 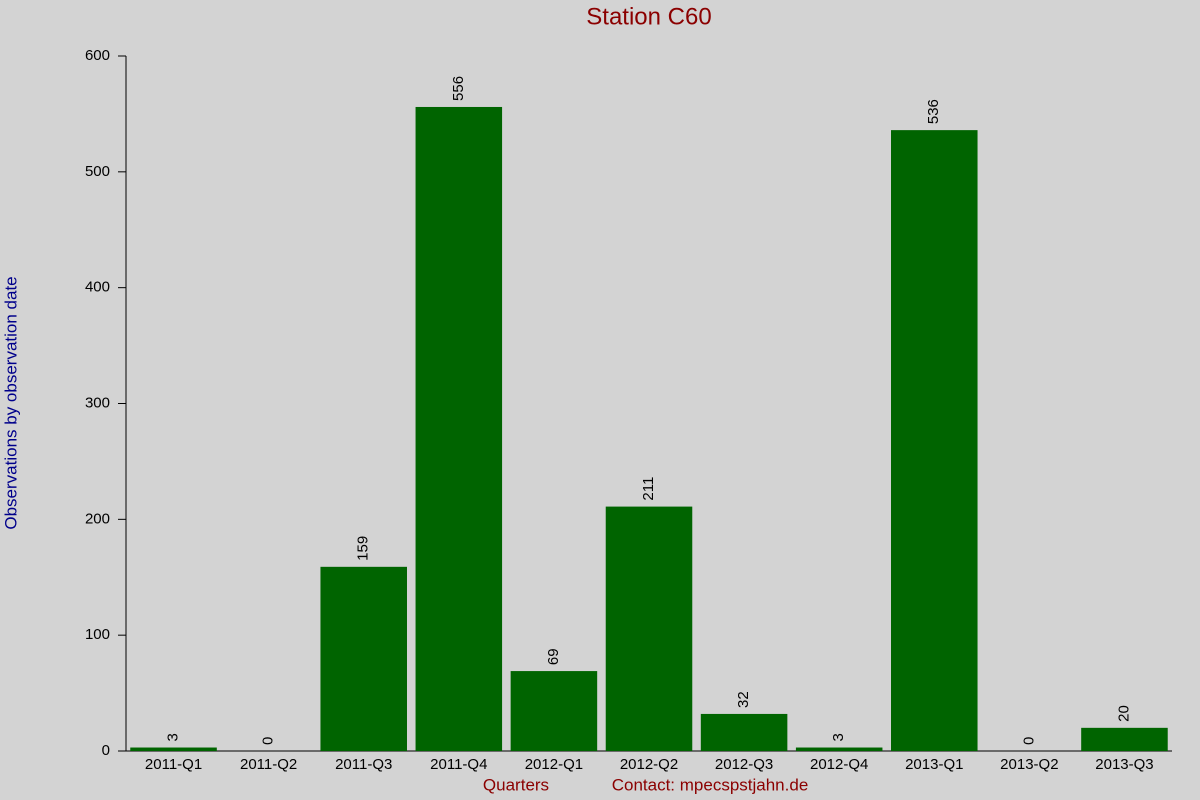 I want to click on value-label: 32, so click(x=743, y=699).